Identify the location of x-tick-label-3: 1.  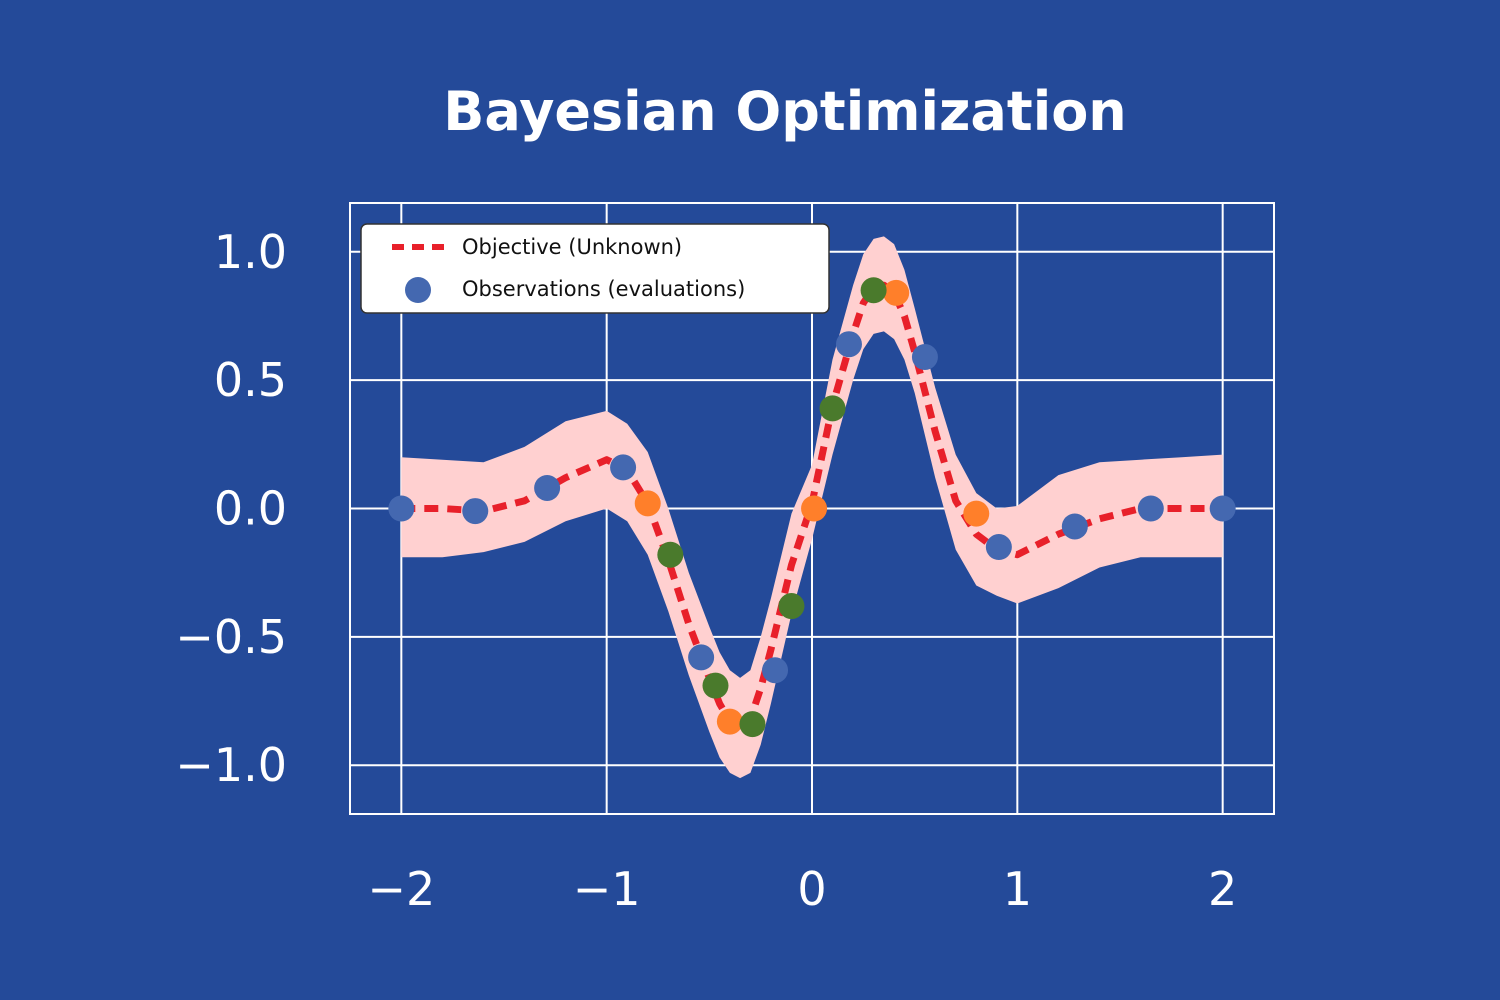
(1017, 889).